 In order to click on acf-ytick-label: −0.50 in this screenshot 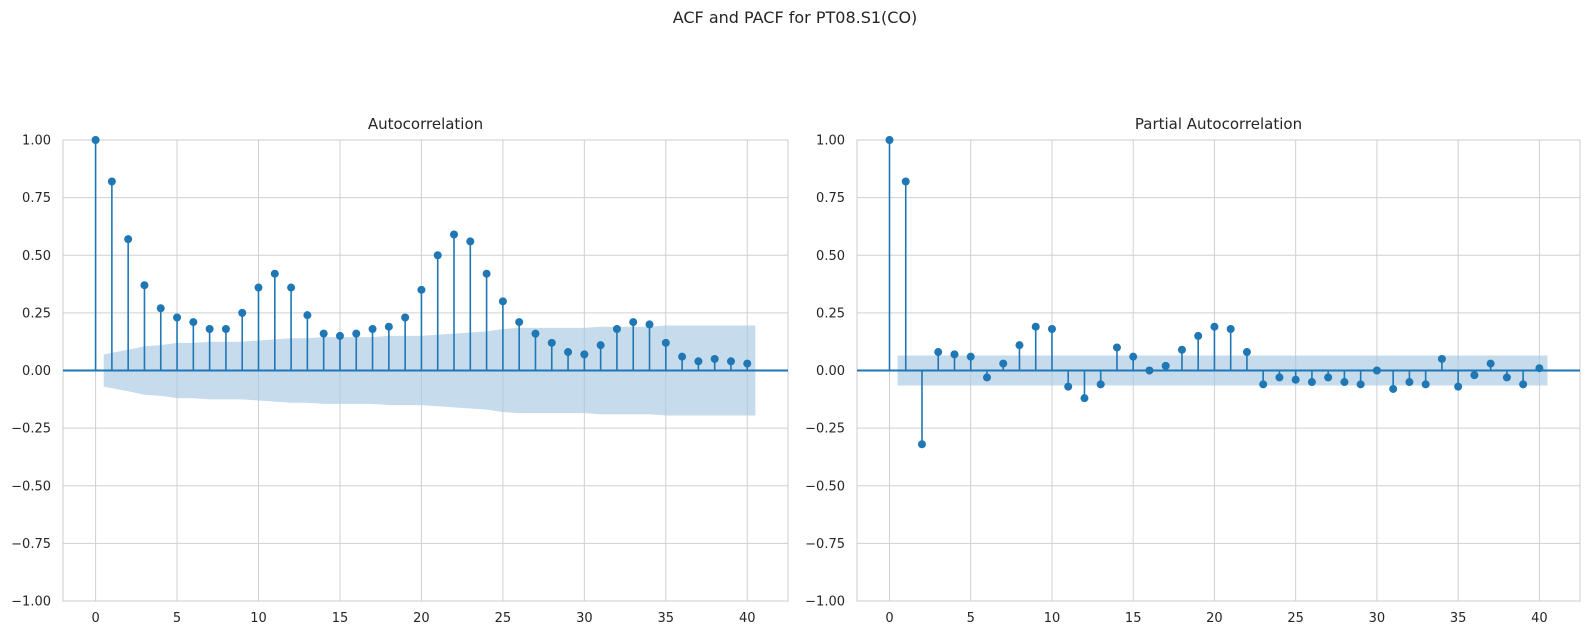, I will do `click(31, 486)`.